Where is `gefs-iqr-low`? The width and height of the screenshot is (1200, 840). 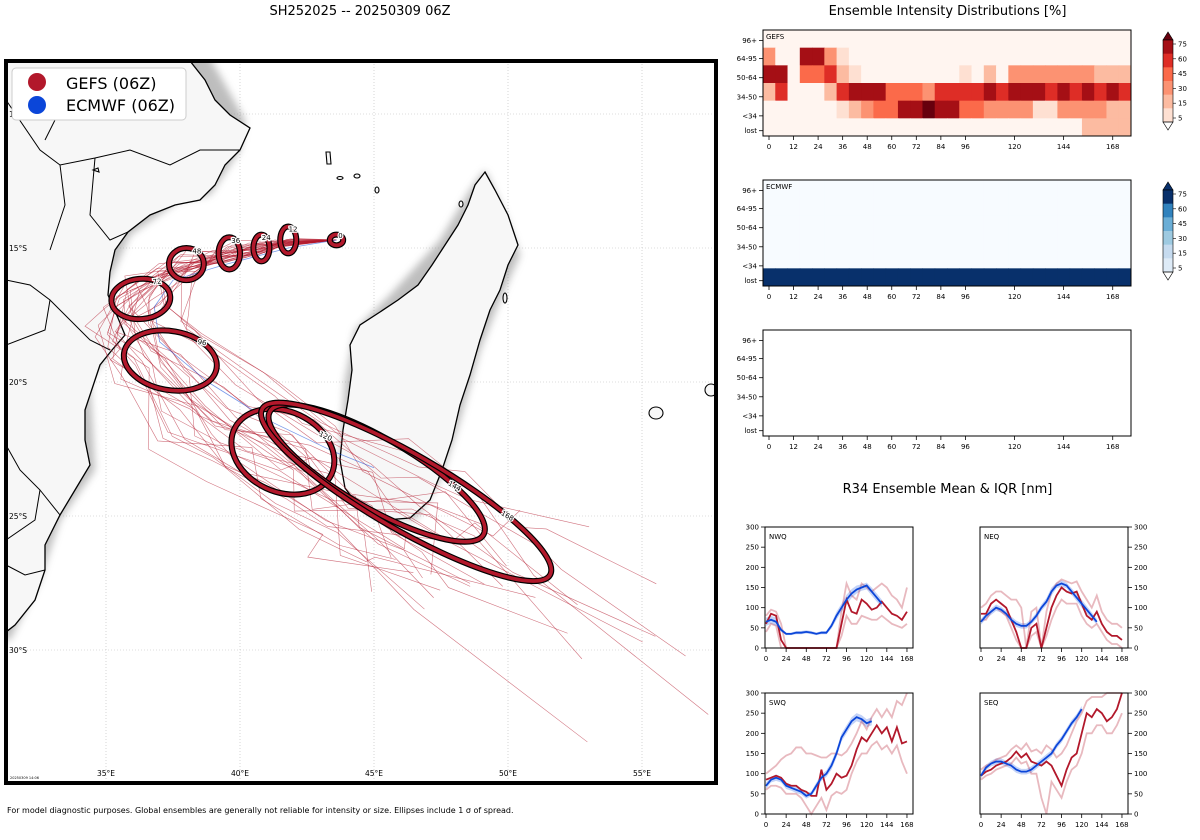 gefs-iqr-low is located at coordinates (836, 778).